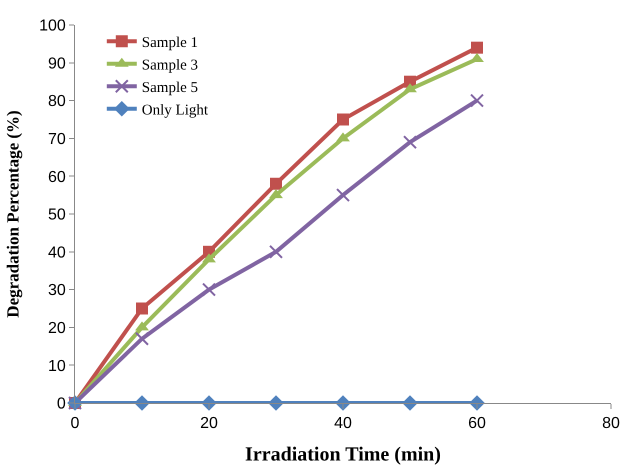 Image resolution: width=632 pixels, height=473 pixels. What do you see at coordinates (170, 66) in the screenshot?
I see `legend-label: Sample 3` at bounding box center [170, 66].